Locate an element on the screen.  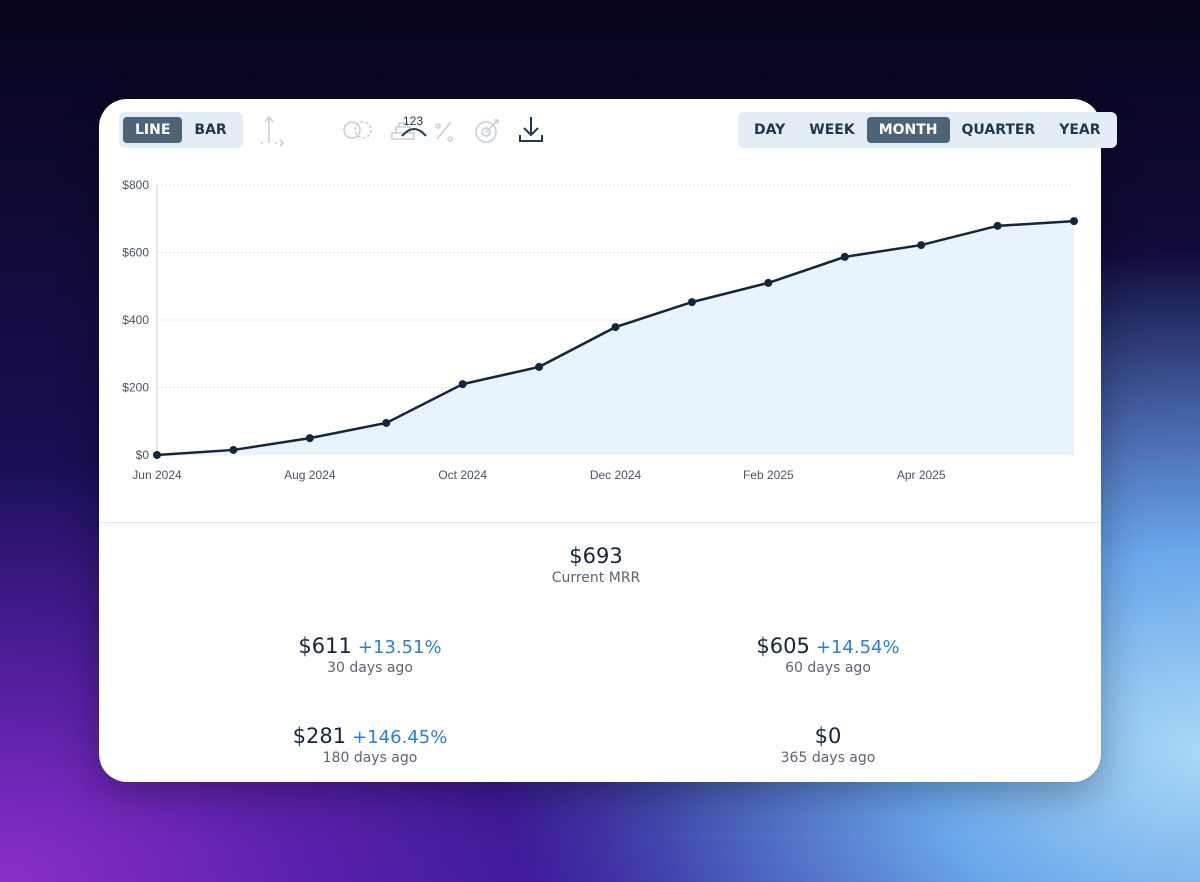
download-icon is located at coordinates (531, 129).